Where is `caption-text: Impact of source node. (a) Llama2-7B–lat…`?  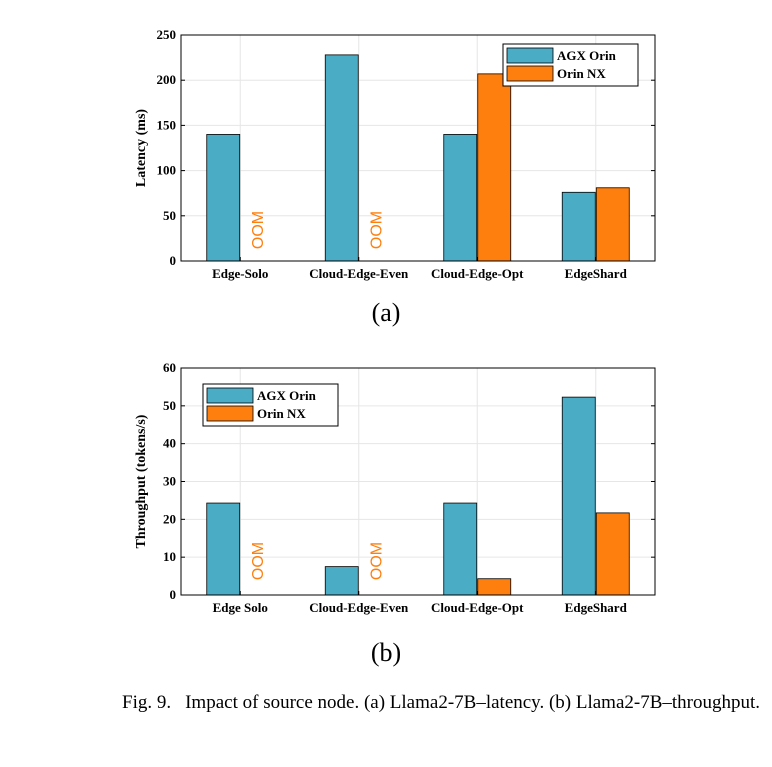 caption-text: Impact of source node. (a) Llama2-7B–lat… is located at coordinates (473, 702).